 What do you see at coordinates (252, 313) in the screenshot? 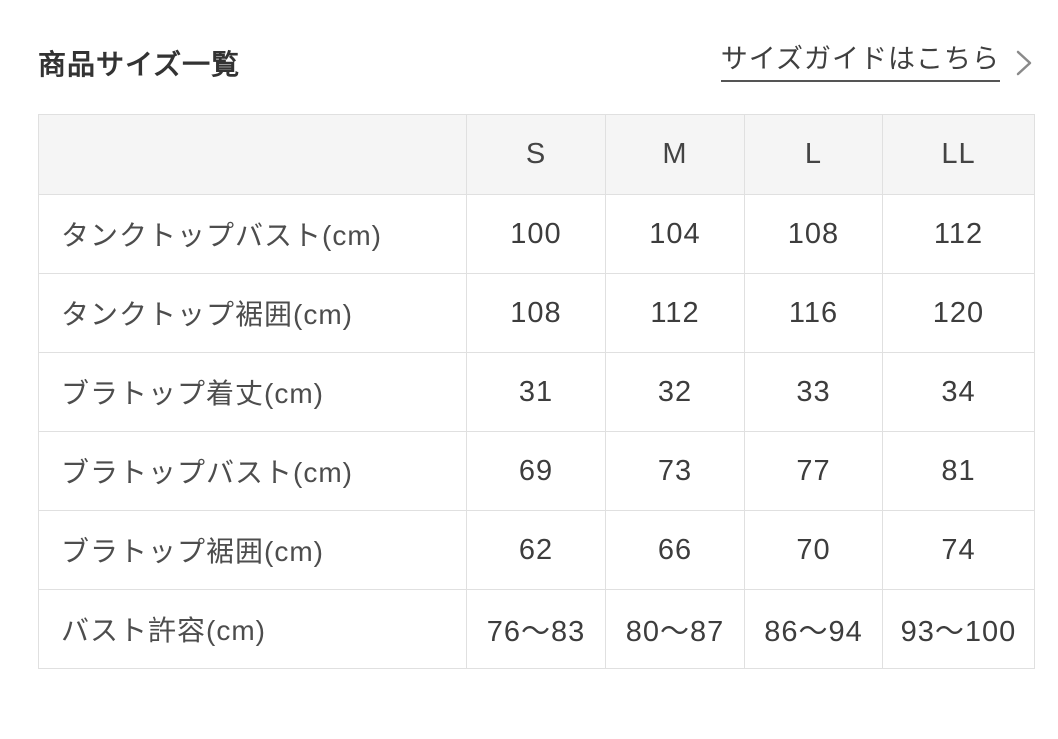
I see `row-label: タンクトップ裾囲(cm)` at bounding box center [252, 313].